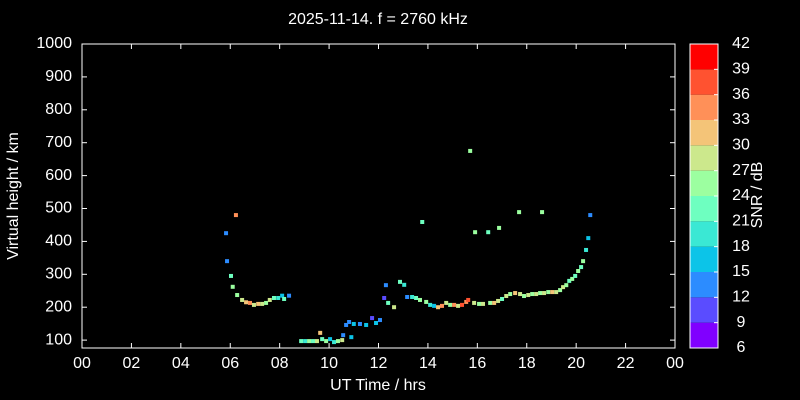 The height and width of the screenshot is (400, 800). Describe the element at coordinates (58, 241) in the screenshot. I see `y-tick-label: 400` at that location.